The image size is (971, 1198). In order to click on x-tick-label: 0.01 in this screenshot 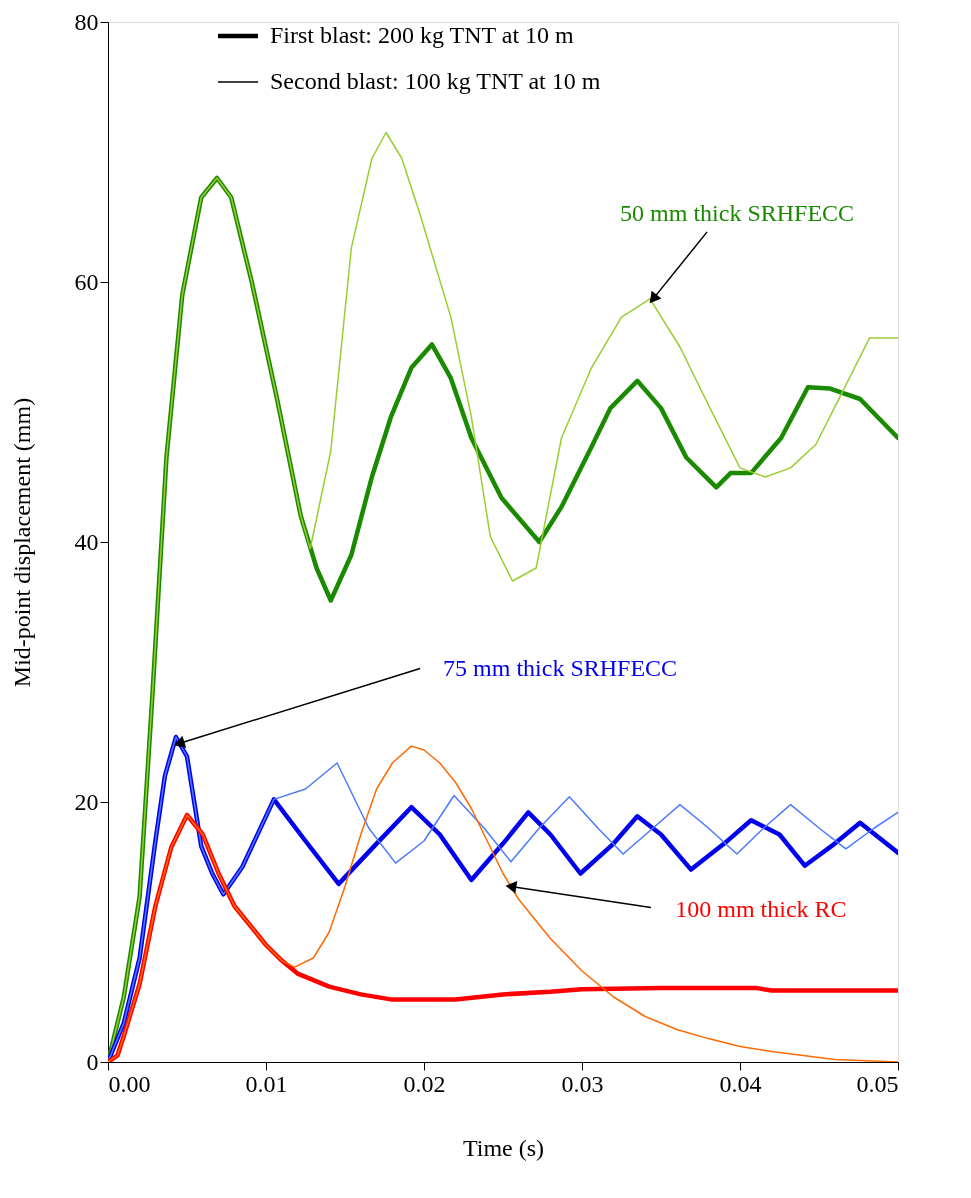, I will do `click(266, 1083)`.